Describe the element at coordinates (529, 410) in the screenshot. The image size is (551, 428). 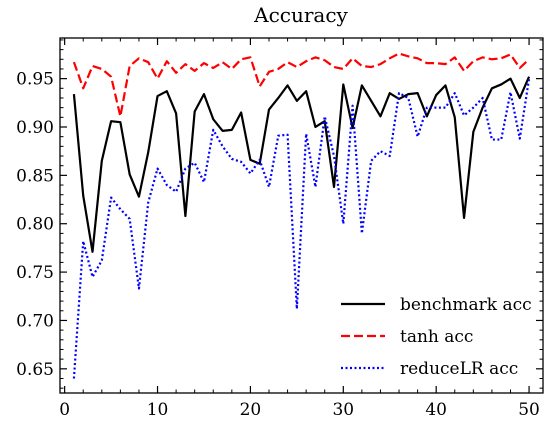
I see `x-tick-label: 50` at that location.